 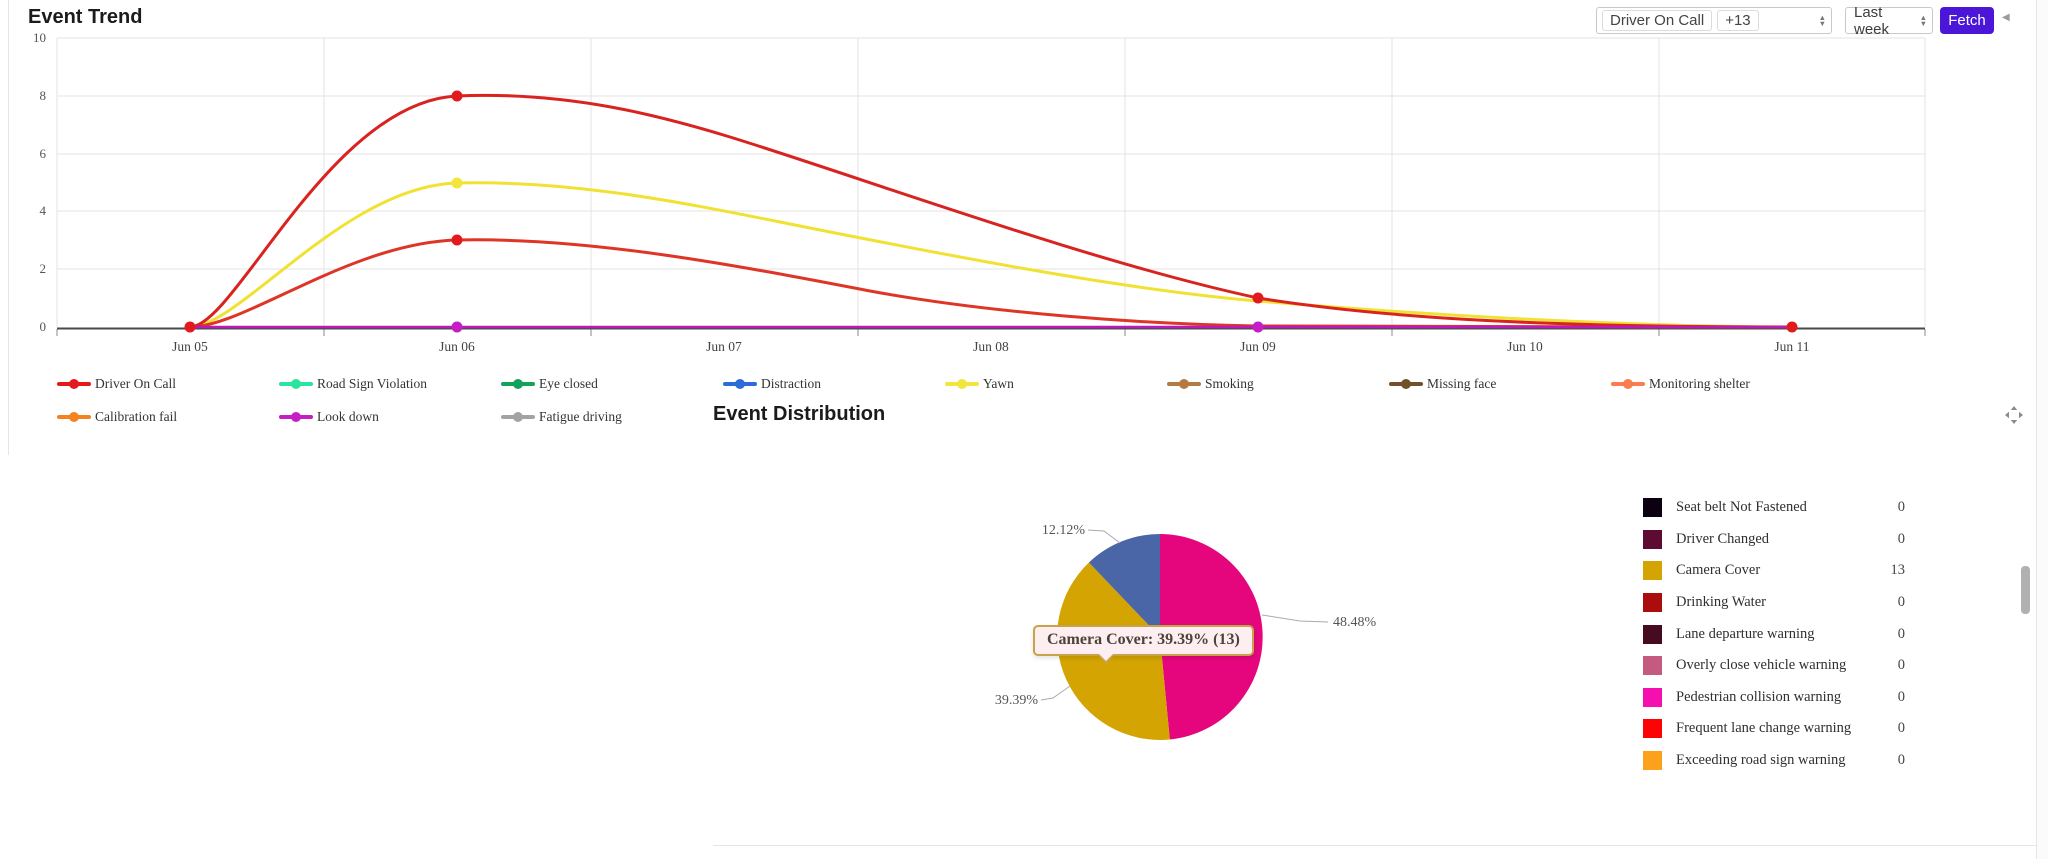 I want to click on selected-event-chip: Driver On Call, so click(x=1657, y=20).